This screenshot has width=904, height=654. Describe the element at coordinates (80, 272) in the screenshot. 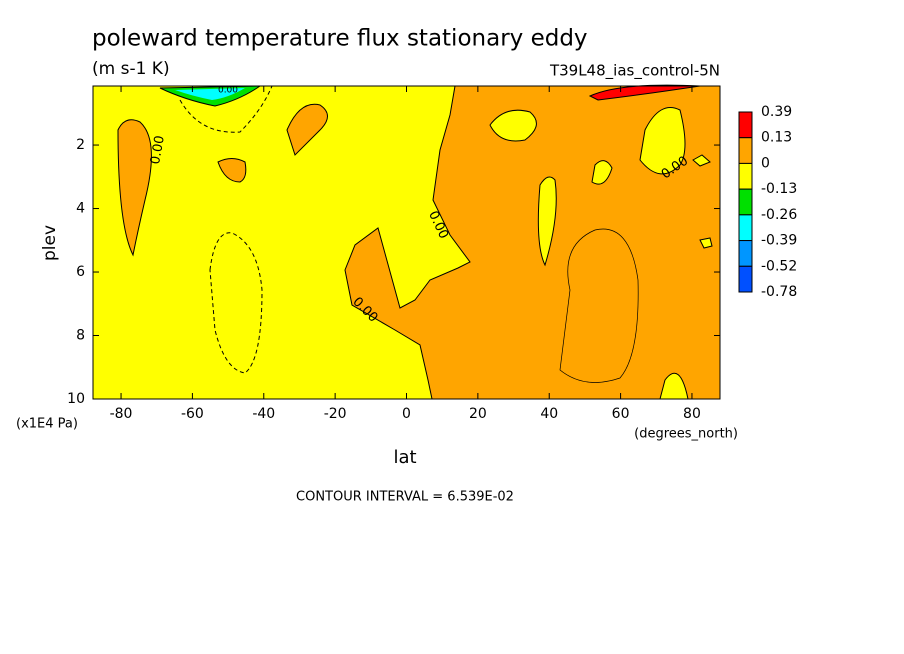

I see `y-tick-label: 6` at that location.